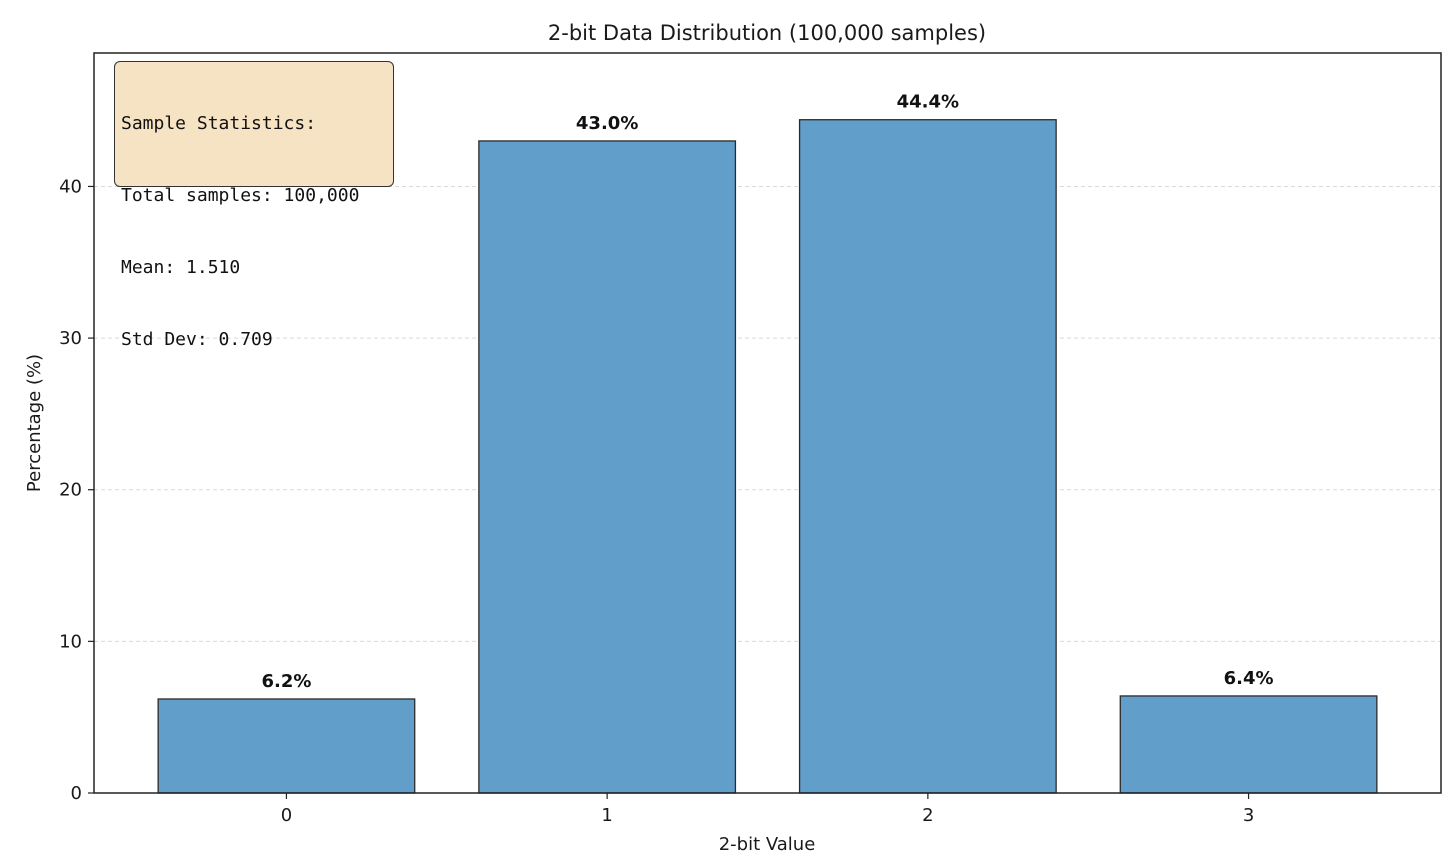 This screenshot has width=1446, height=858. Describe the element at coordinates (70, 490) in the screenshot. I see `y-tick-label: 20` at that location.